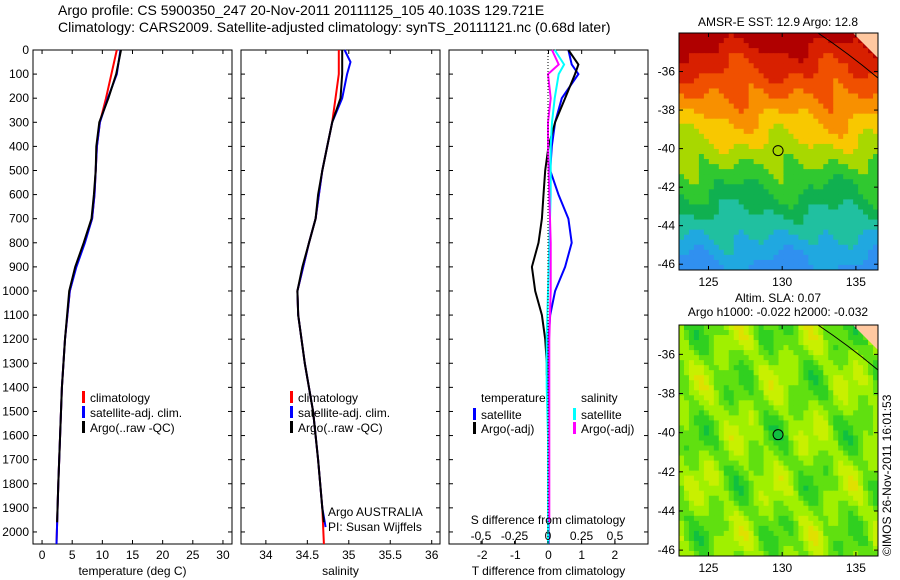 The image size is (900, 580). What do you see at coordinates (19, 74) in the screenshot?
I see `depth-tick-label: 100` at bounding box center [19, 74].